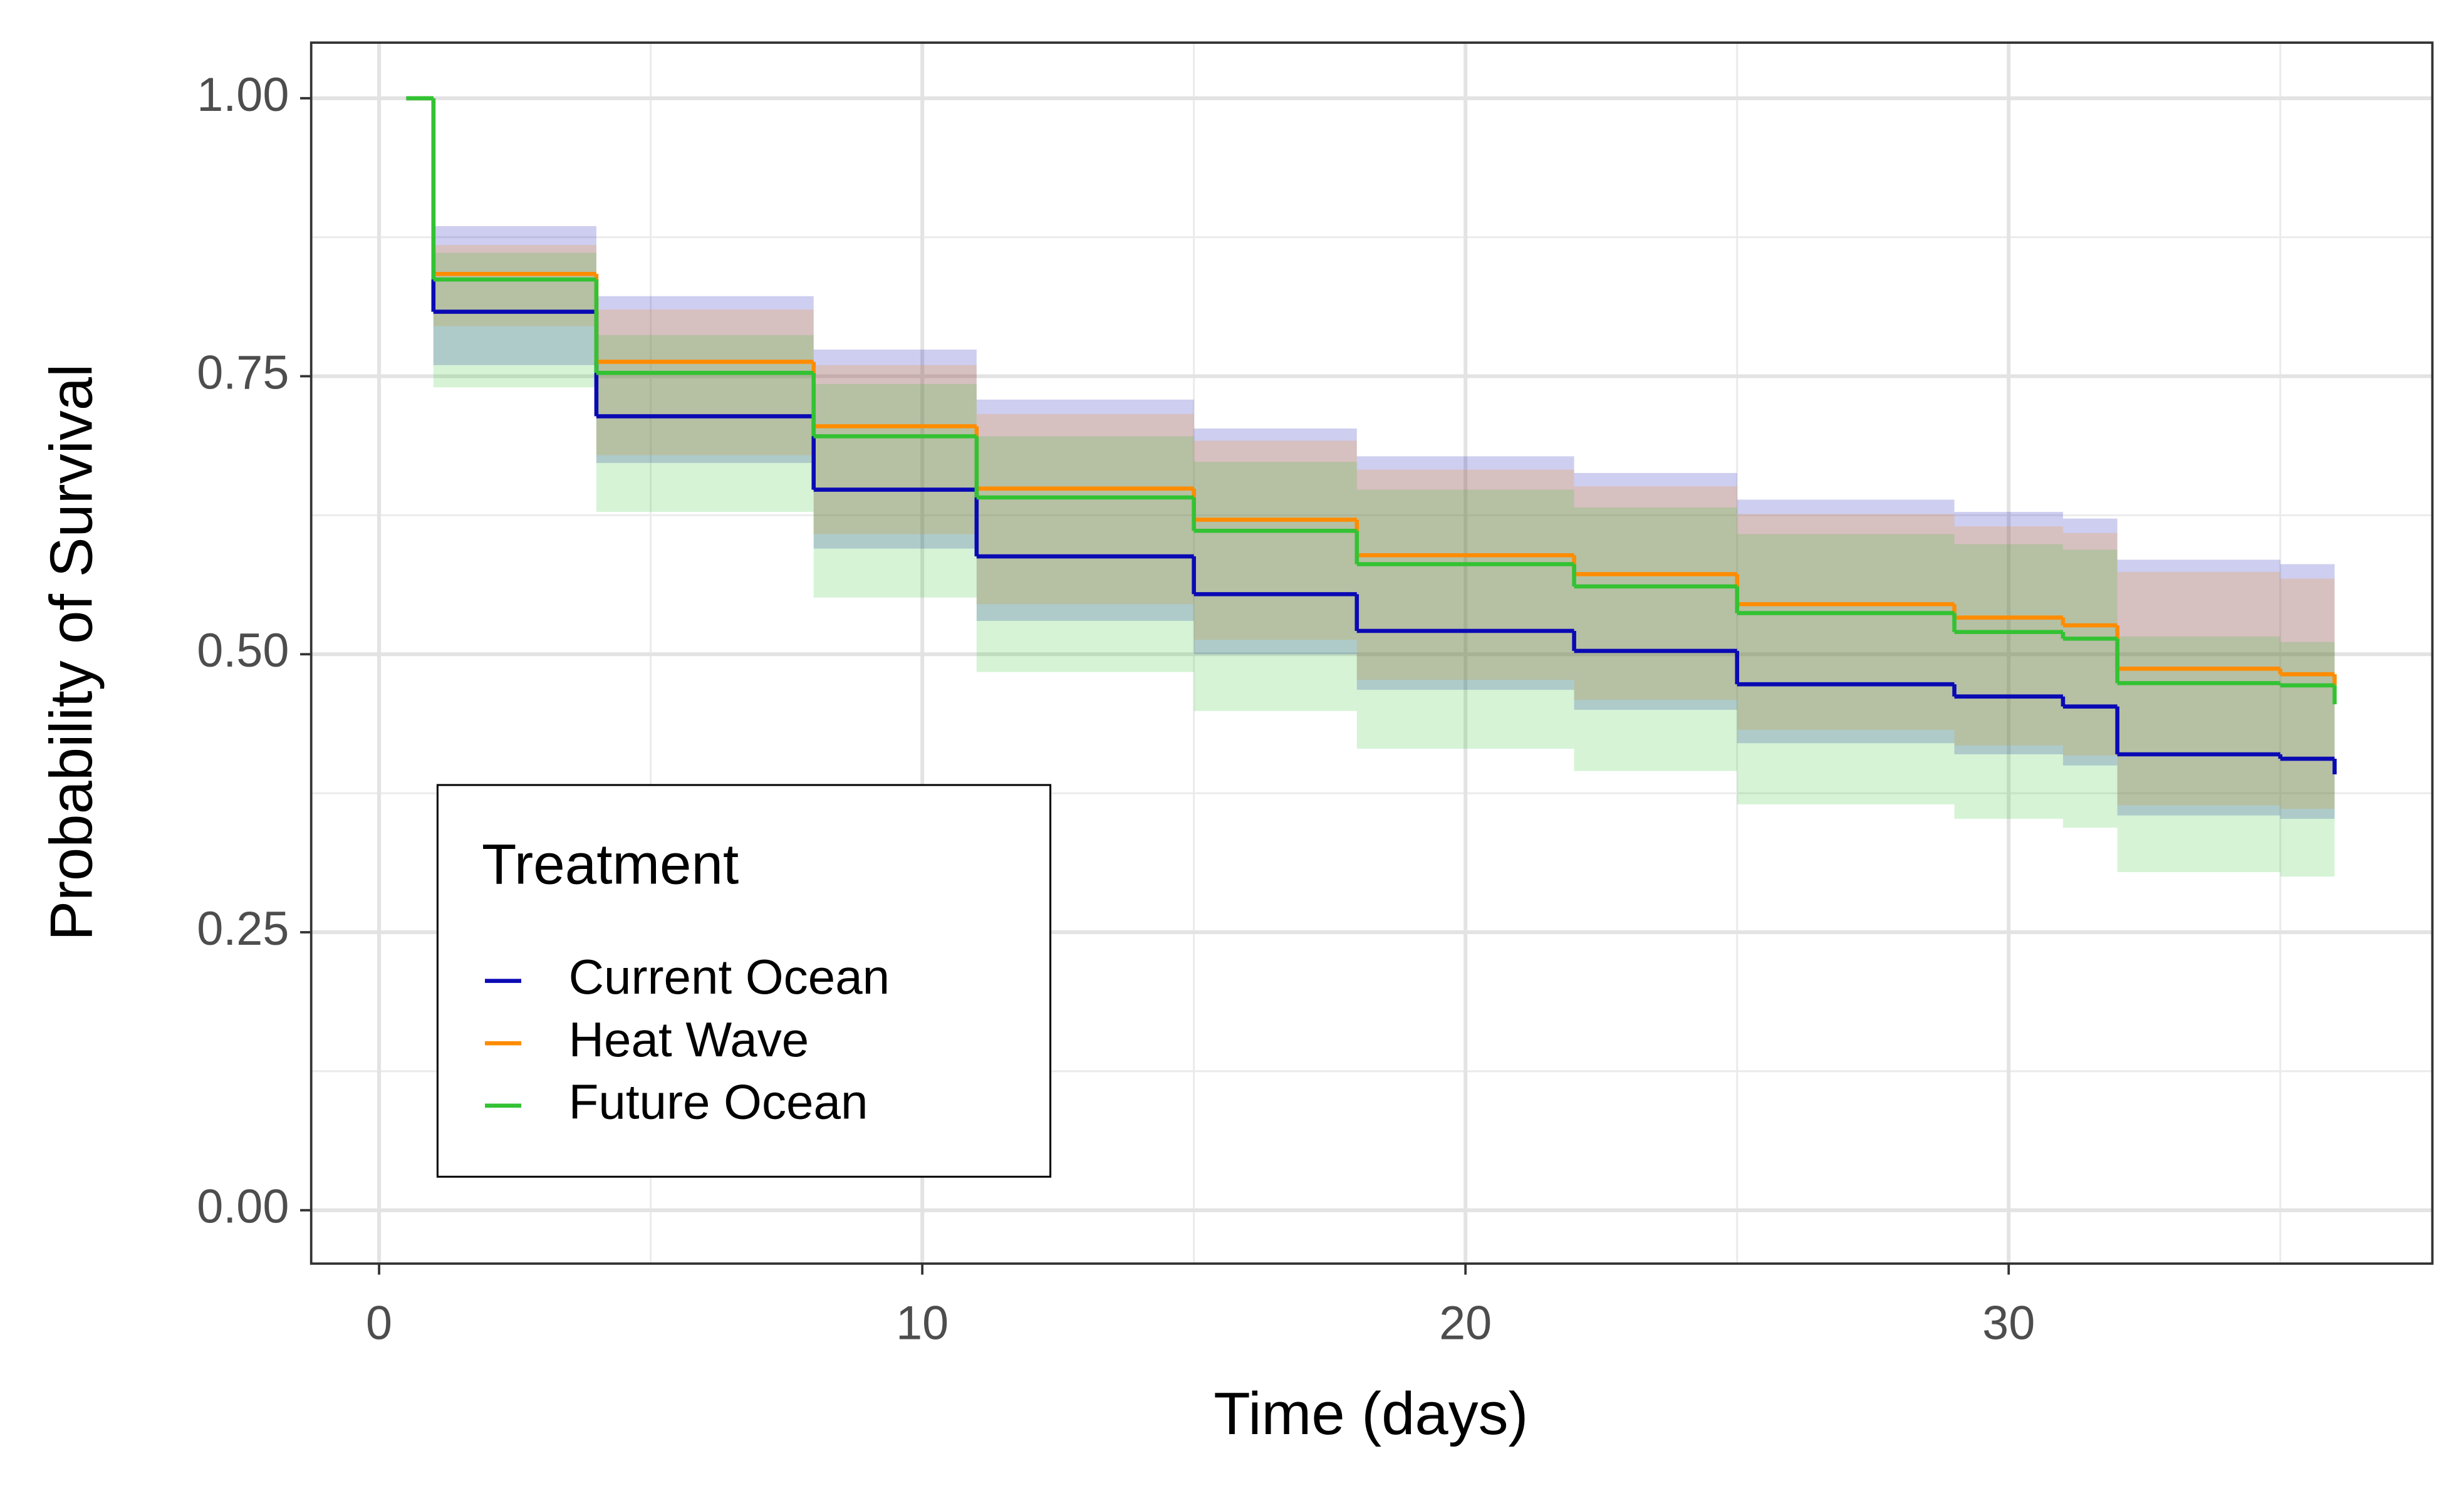 The image size is (2464, 1498). Describe the element at coordinates (243, 95) in the screenshot. I see `y-tick-label: 1.00` at that location.